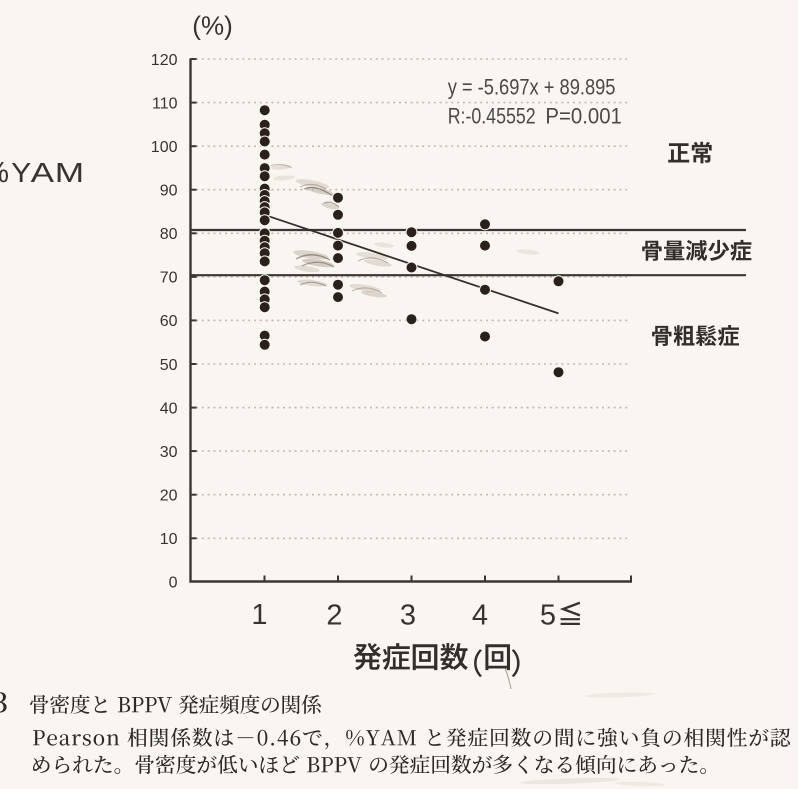 The width and height of the screenshot is (798, 789). Describe the element at coordinates (169, 539) in the screenshot. I see `svg-text: 10` at that location.